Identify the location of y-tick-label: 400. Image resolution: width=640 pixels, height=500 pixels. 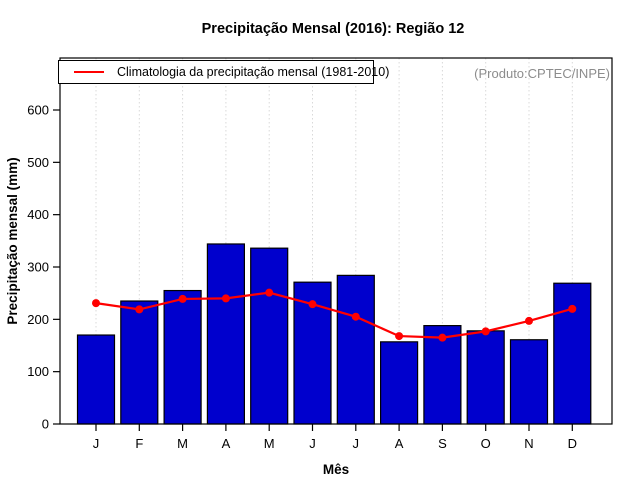
(38, 214).